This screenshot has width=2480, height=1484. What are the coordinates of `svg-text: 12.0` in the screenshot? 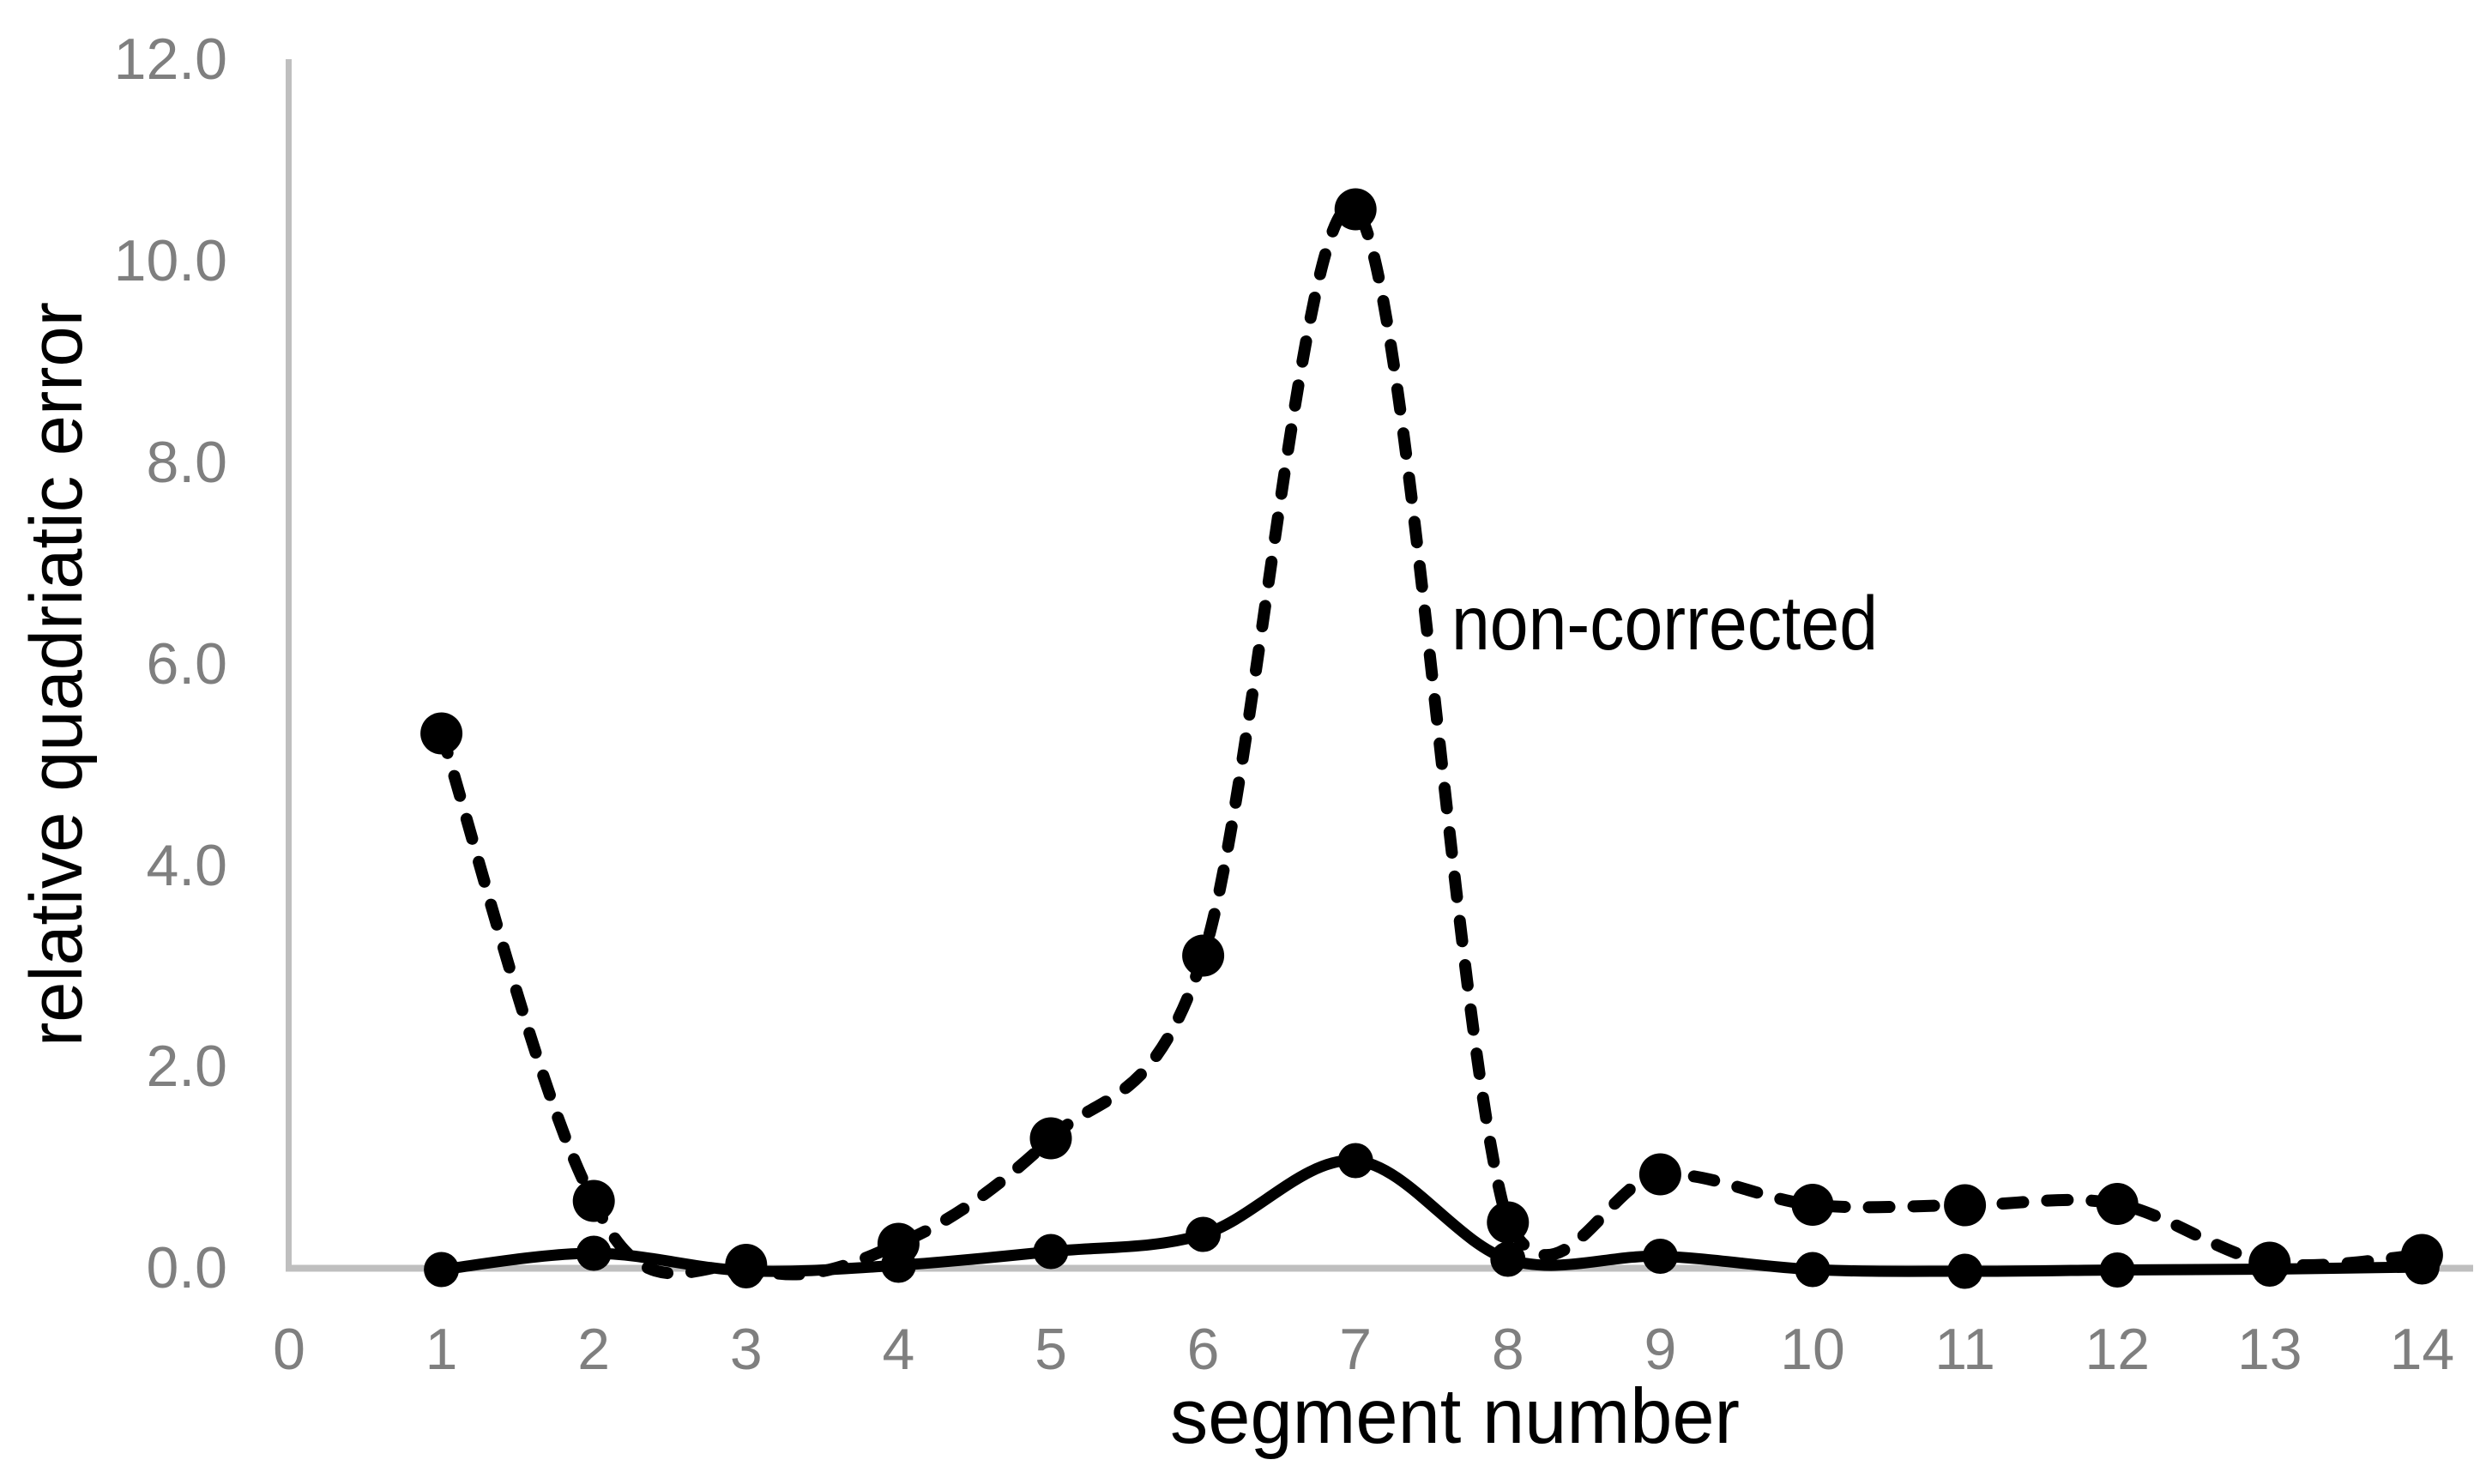 It's located at (170, 59).